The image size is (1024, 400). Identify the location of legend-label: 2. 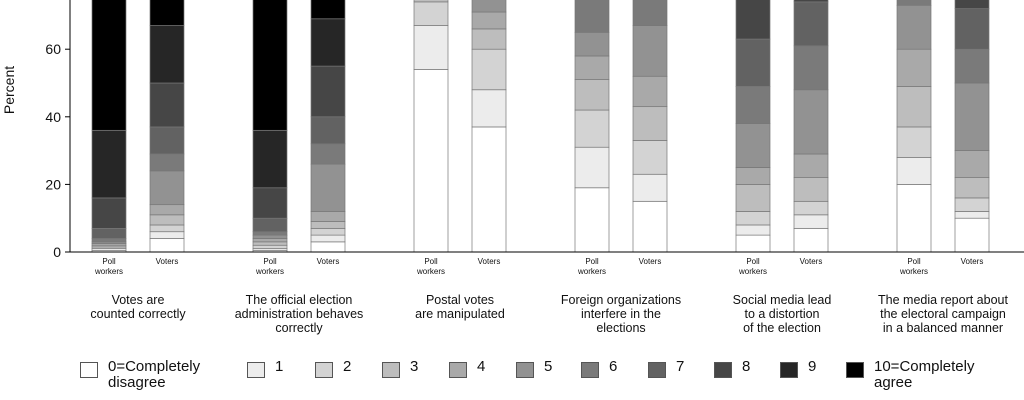
(347, 366).